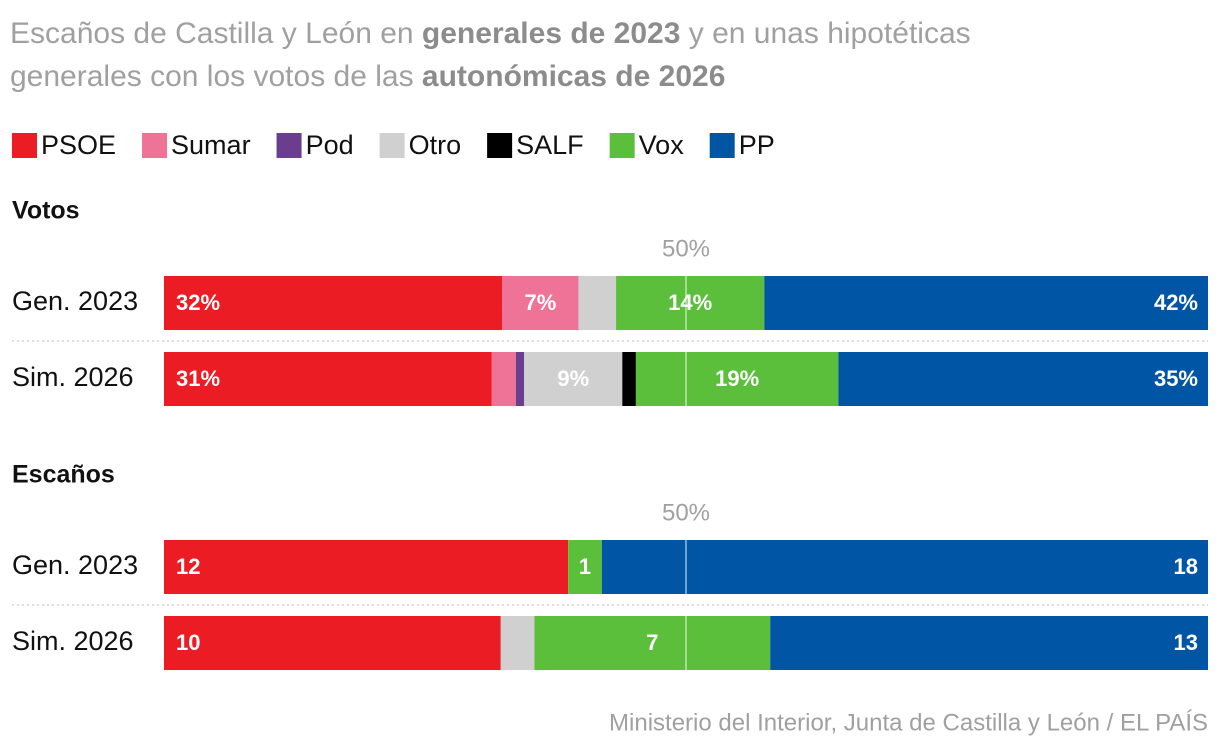  What do you see at coordinates (629, 379) in the screenshot?
I see `bar-segment: SALF` at bounding box center [629, 379].